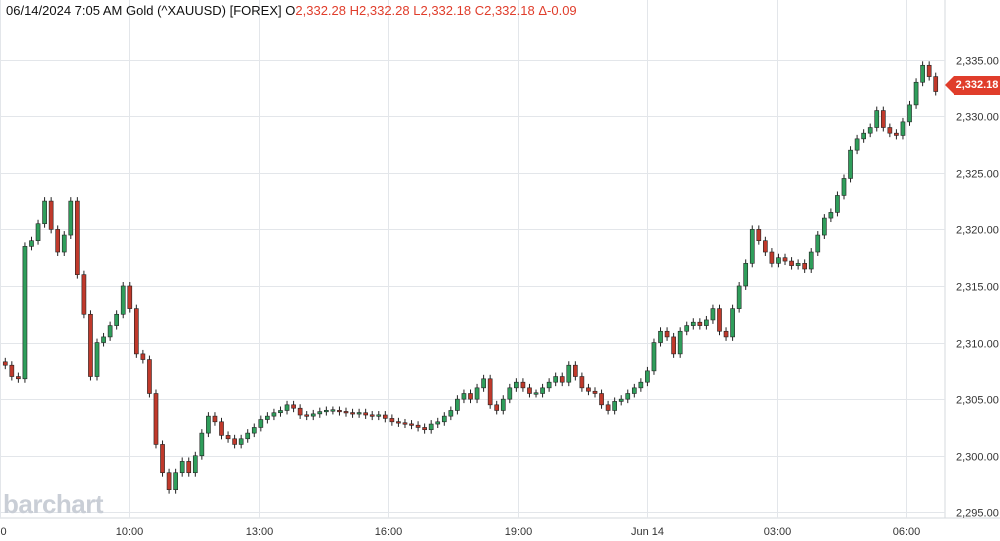 This screenshot has width=1000, height=541. What do you see at coordinates (977, 62) in the screenshot?
I see `y-tick-label: 2,335.00` at bounding box center [977, 62].